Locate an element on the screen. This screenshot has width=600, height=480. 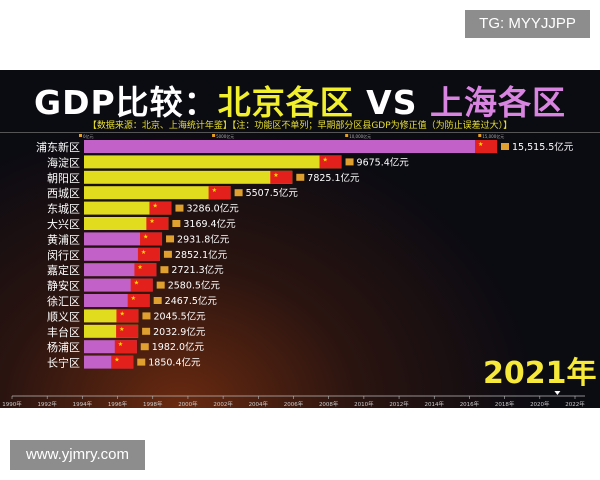
value-label: 1850.4亿元 is located at coordinates (174, 363).